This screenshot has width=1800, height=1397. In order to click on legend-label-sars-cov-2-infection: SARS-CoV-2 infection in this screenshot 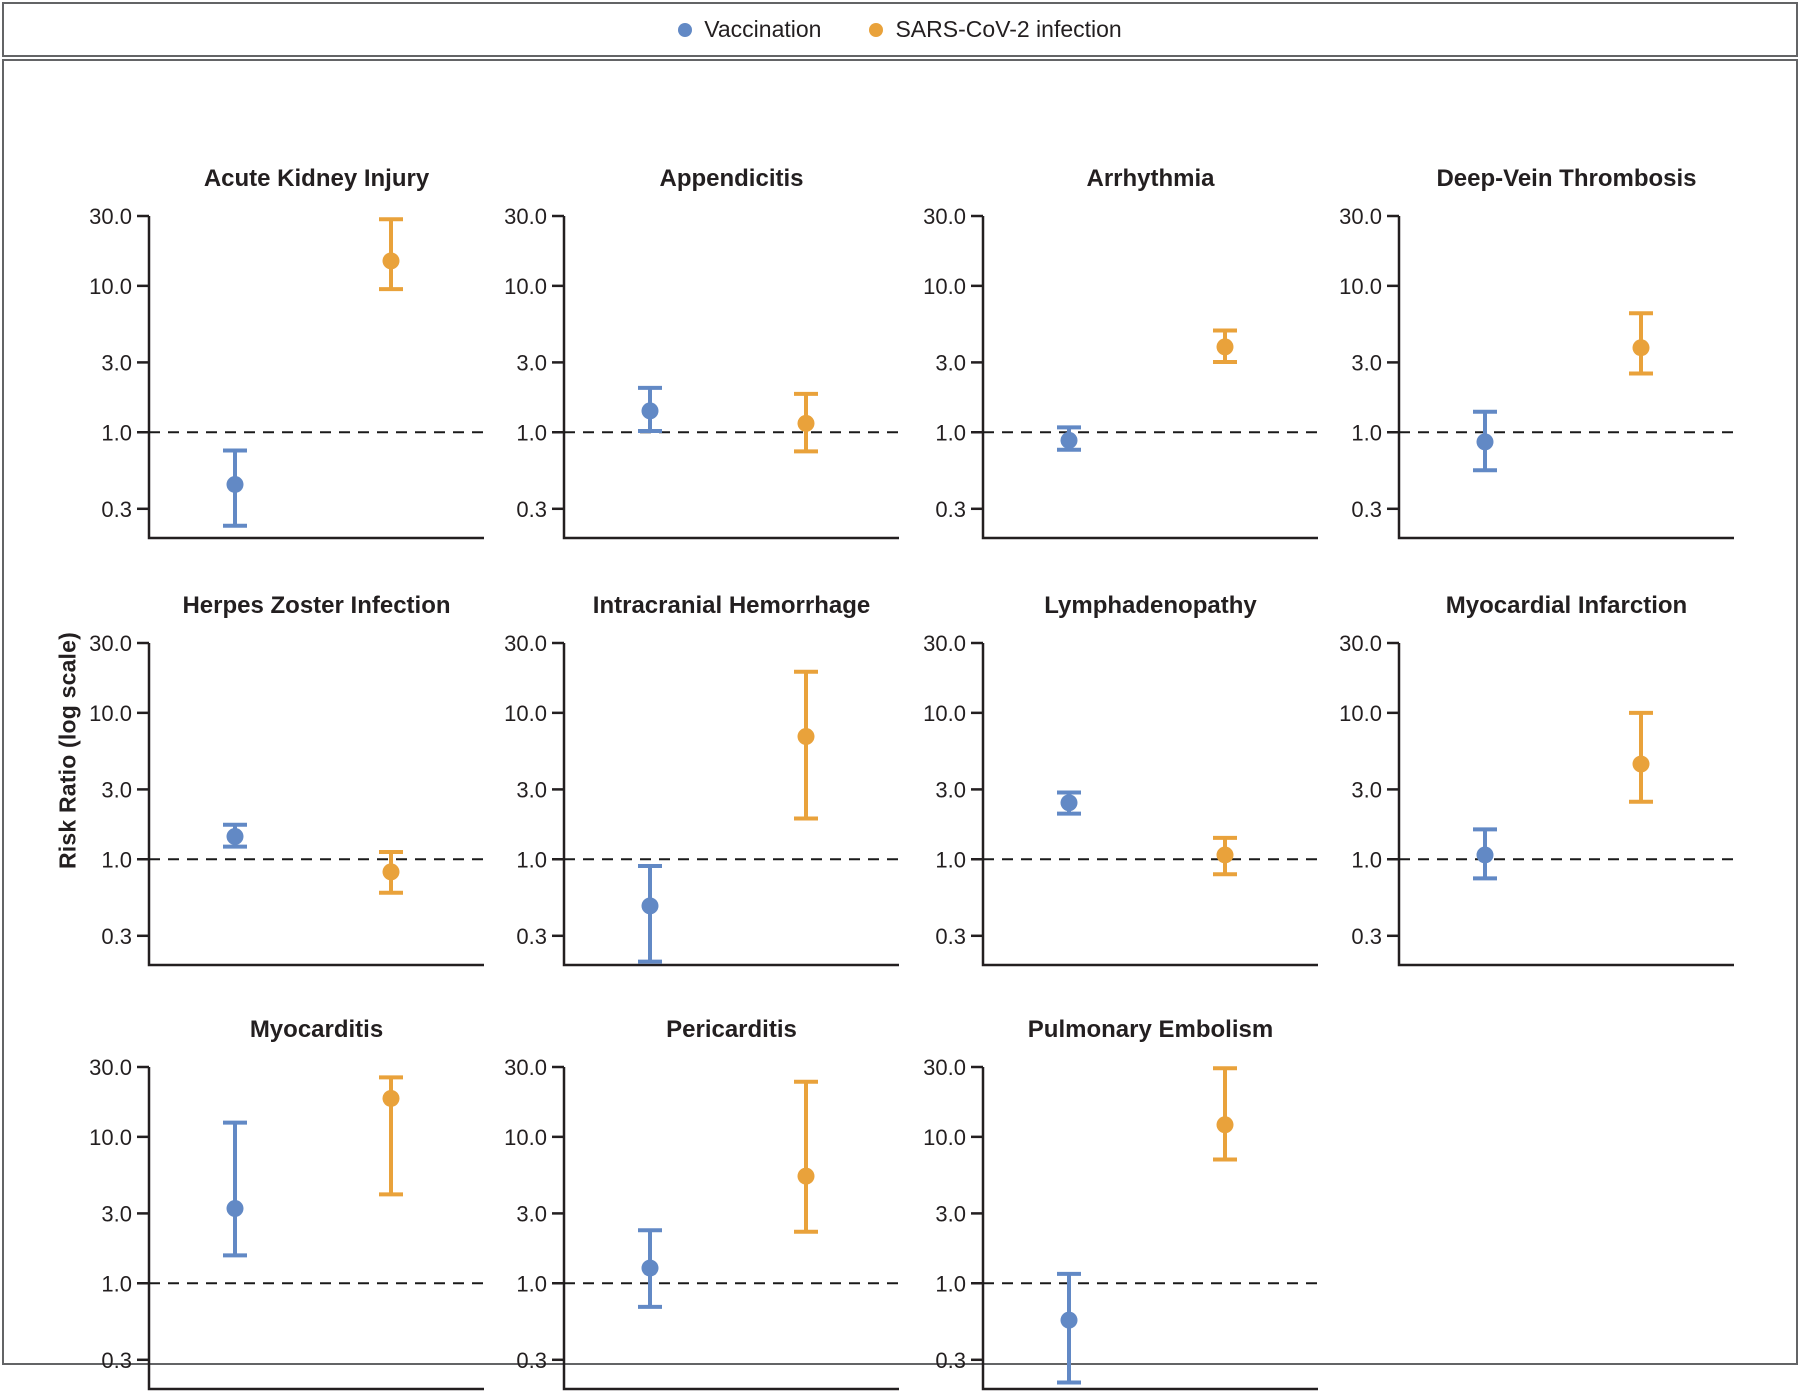, I will do `click(1008, 29)`.